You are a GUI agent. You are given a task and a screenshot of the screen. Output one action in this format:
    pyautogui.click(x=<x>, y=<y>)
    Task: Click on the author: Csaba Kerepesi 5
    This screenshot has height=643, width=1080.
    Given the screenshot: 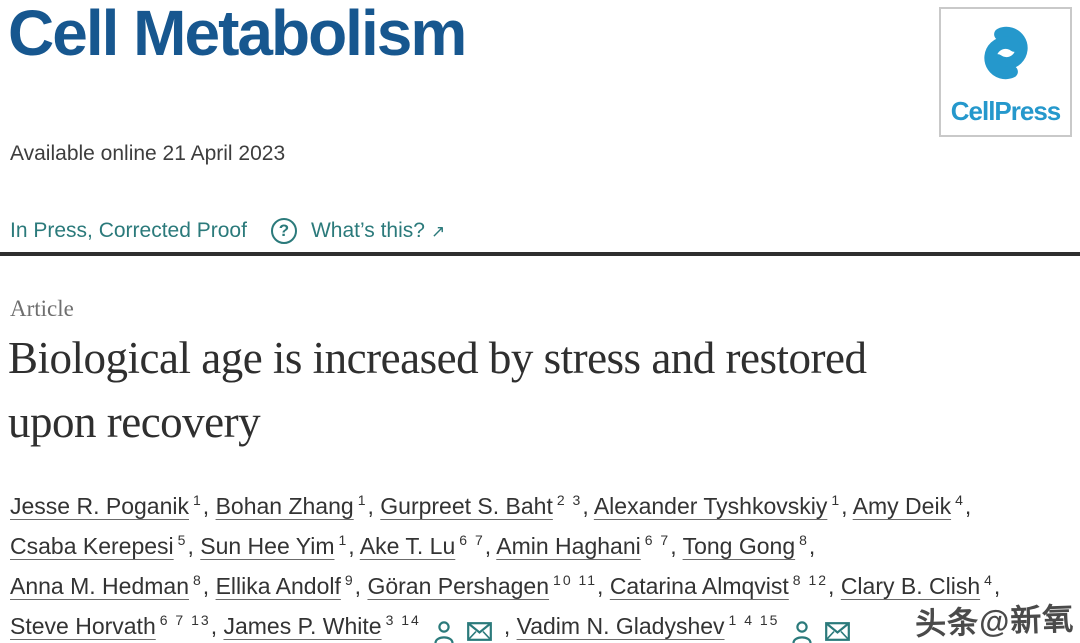 What is the action you would take?
    pyautogui.click(x=98, y=546)
    